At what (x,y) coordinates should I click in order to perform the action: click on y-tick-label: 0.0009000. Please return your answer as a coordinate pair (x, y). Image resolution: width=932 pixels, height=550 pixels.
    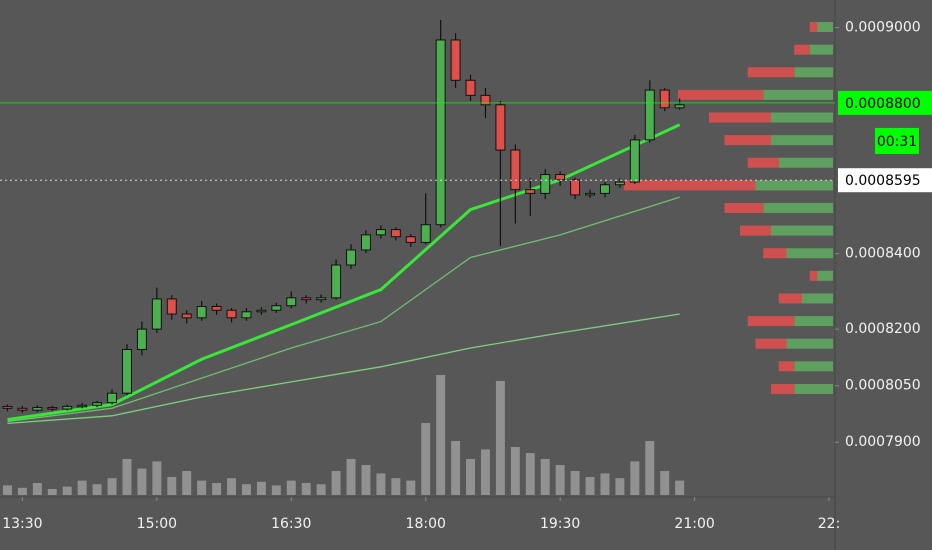
    Looking at the image, I should click on (883, 28).